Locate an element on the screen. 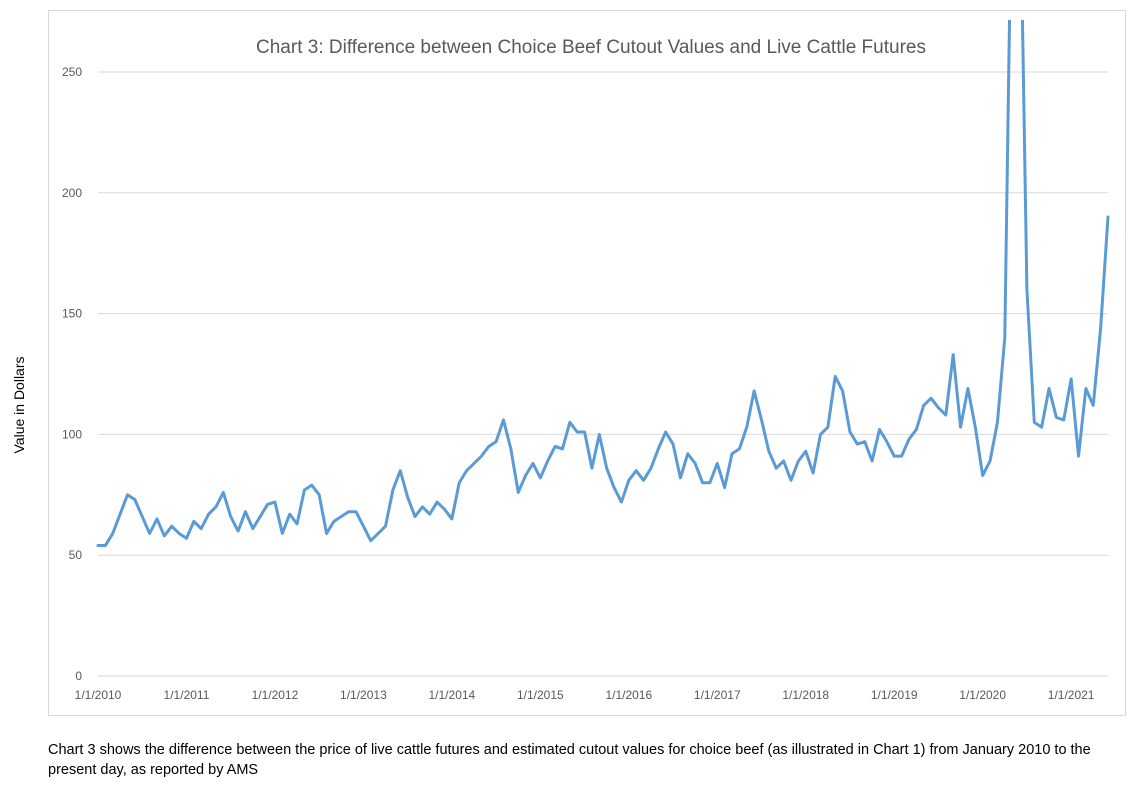  x-tick-label: 1/1/2015 is located at coordinates (540, 695).